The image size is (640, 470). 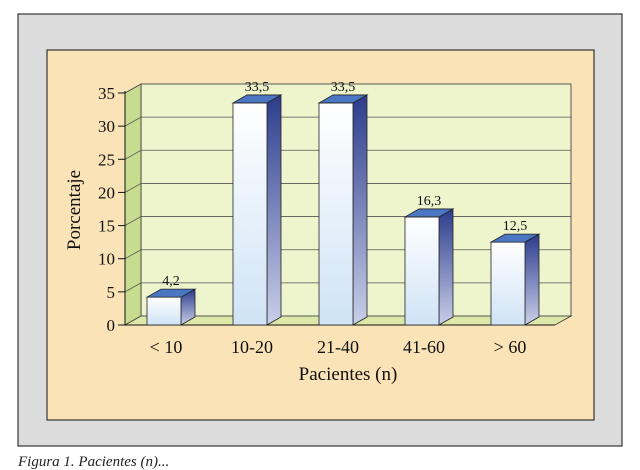 What do you see at coordinates (106, 126) in the screenshot?
I see `y-tick-label: 30` at bounding box center [106, 126].